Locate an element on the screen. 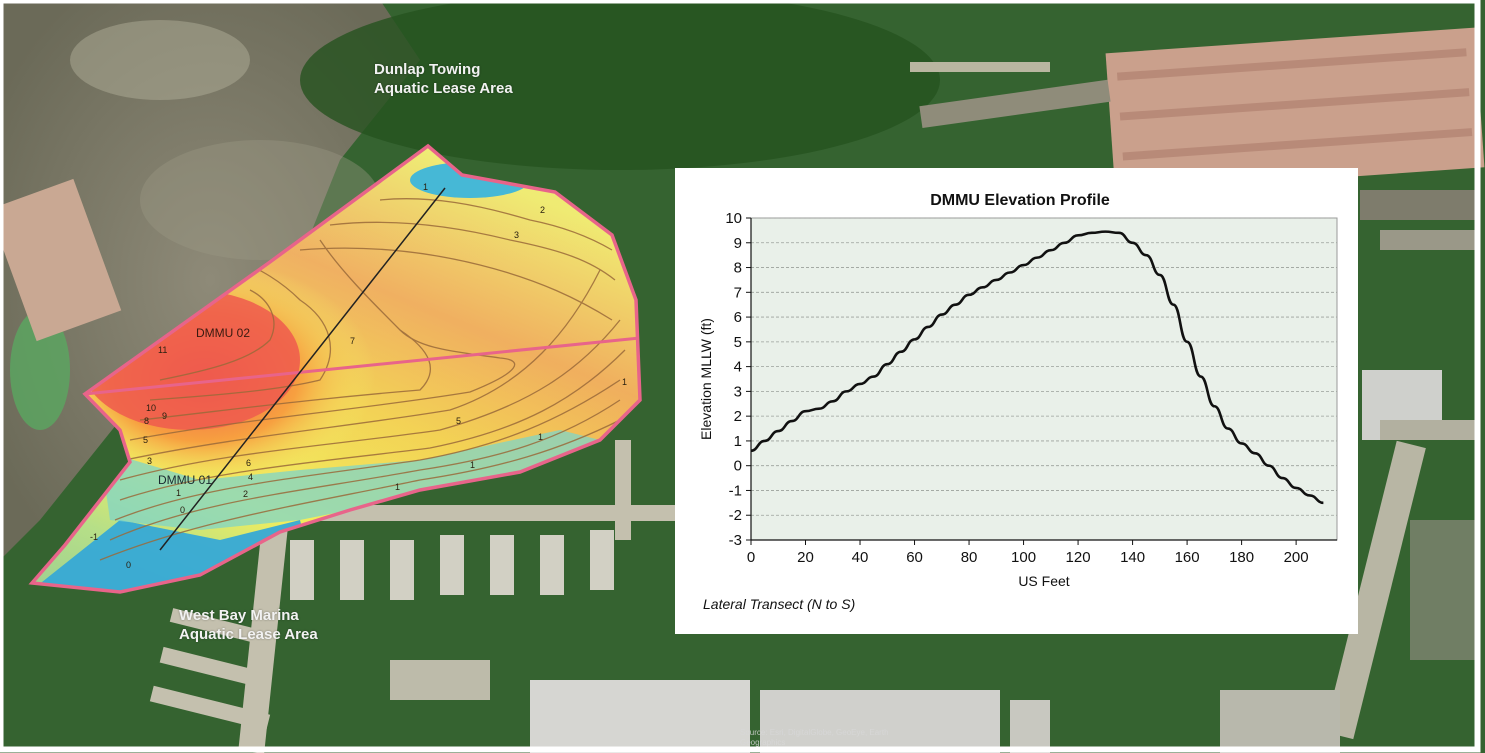 The height and width of the screenshot is (753, 1485). dmmu-02-label: DMMU 02 is located at coordinates (223, 333).